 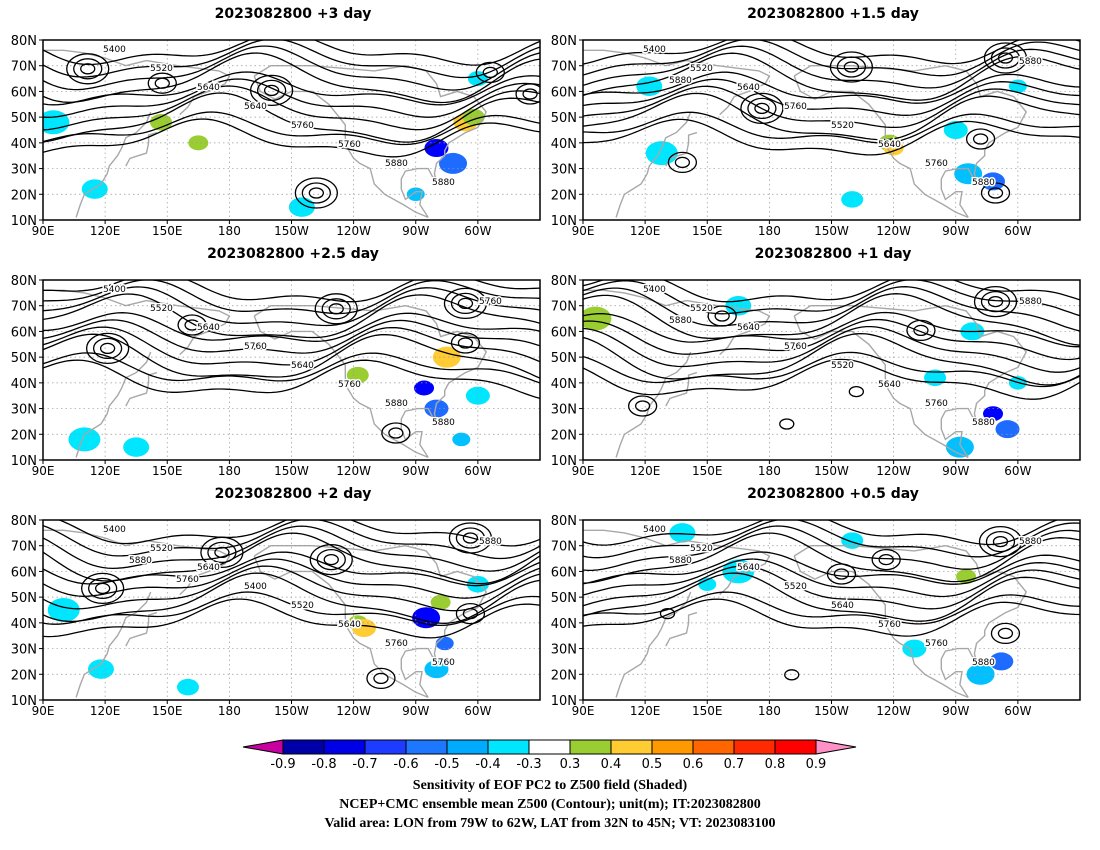 I want to click on contour-label-6-6: 5760, so click(x=889, y=625).